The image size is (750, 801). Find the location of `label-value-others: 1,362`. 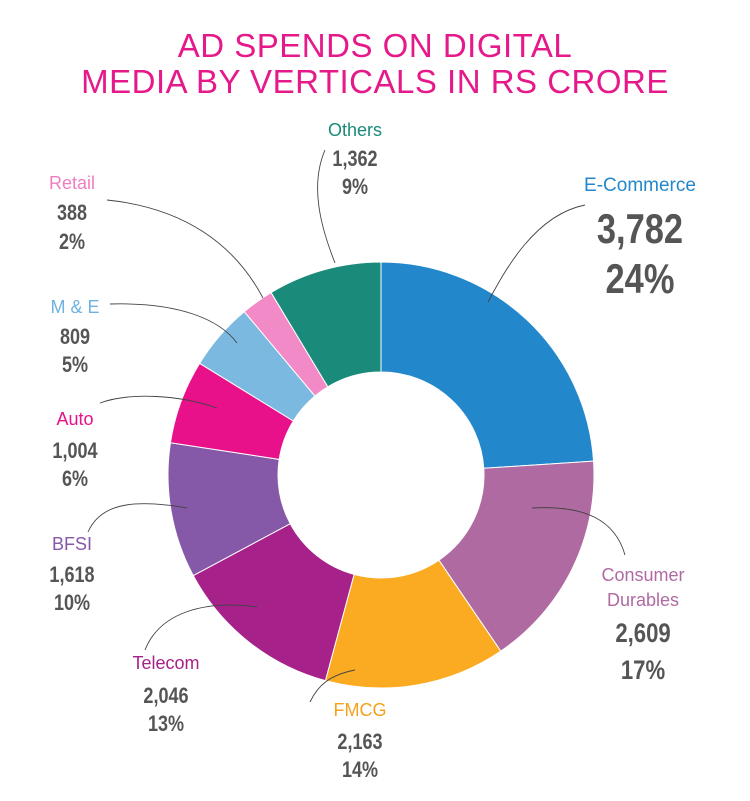

label-value-others: 1,362 is located at coordinates (354, 159).